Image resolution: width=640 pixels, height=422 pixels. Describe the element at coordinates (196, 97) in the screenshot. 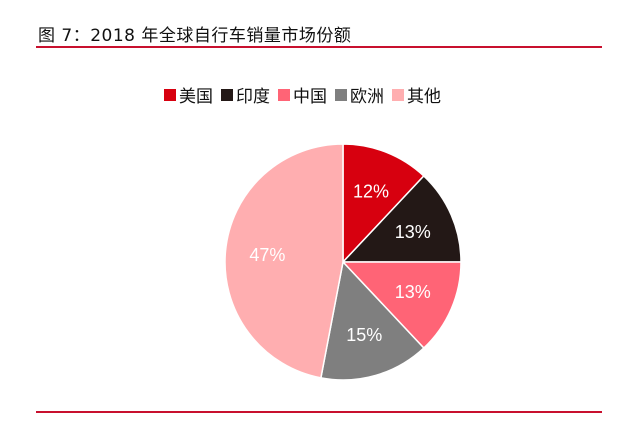

I see `legend-label: 美国` at that location.